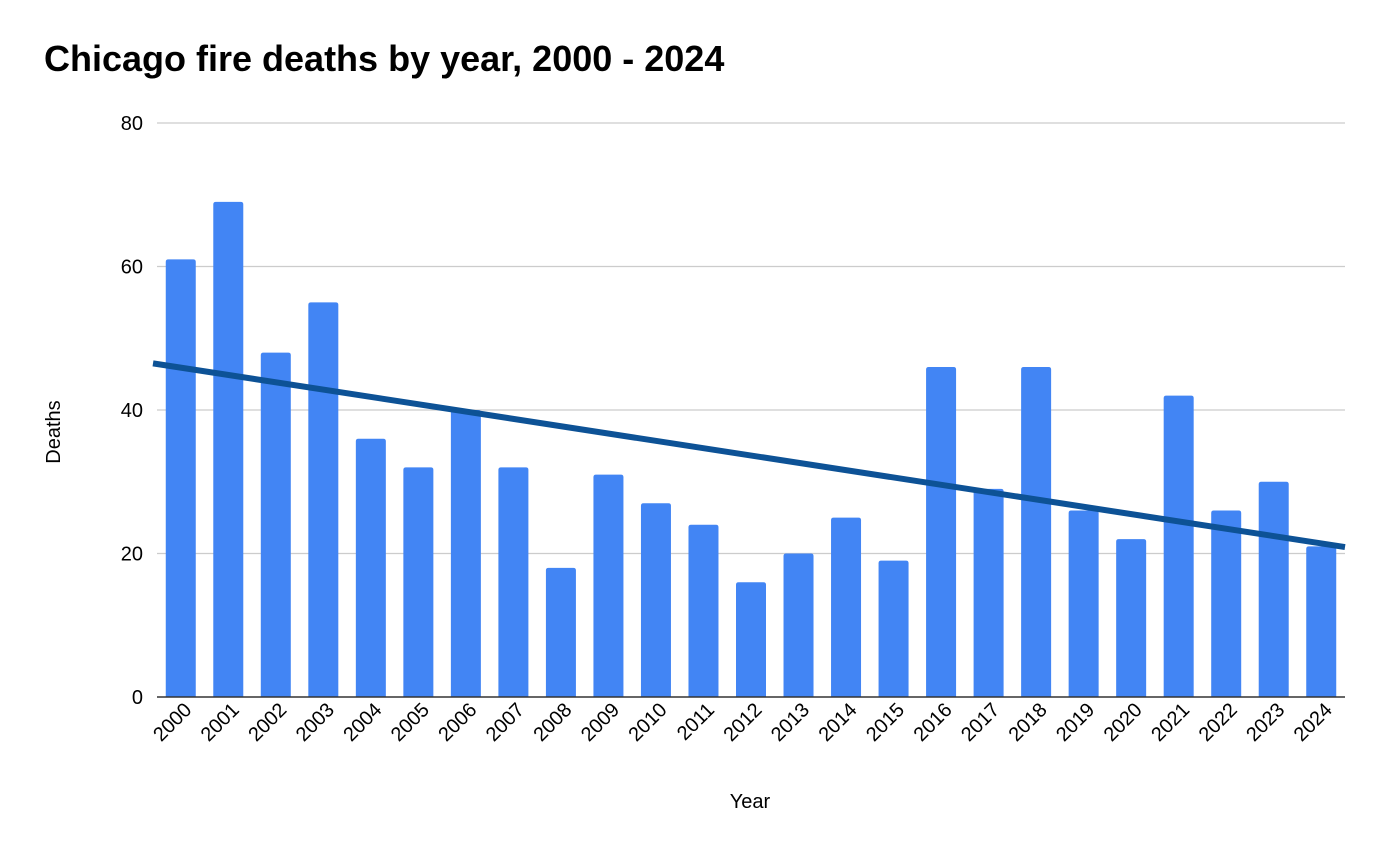  What do you see at coordinates (893, 628) in the screenshot?
I see `bar-2015` at bounding box center [893, 628].